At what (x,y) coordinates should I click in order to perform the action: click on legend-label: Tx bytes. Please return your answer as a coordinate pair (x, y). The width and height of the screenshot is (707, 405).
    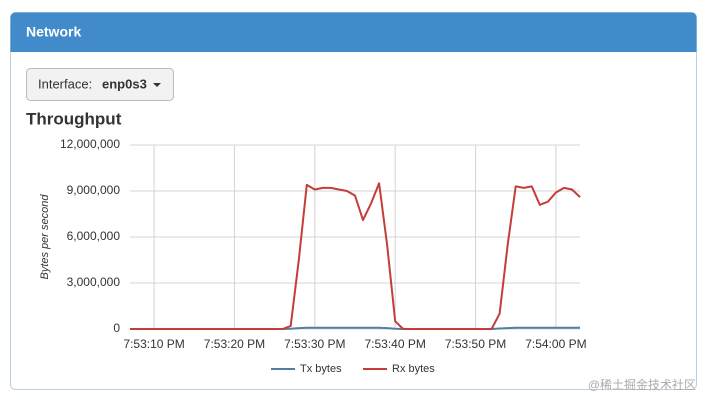
    Looking at the image, I should click on (321, 369).